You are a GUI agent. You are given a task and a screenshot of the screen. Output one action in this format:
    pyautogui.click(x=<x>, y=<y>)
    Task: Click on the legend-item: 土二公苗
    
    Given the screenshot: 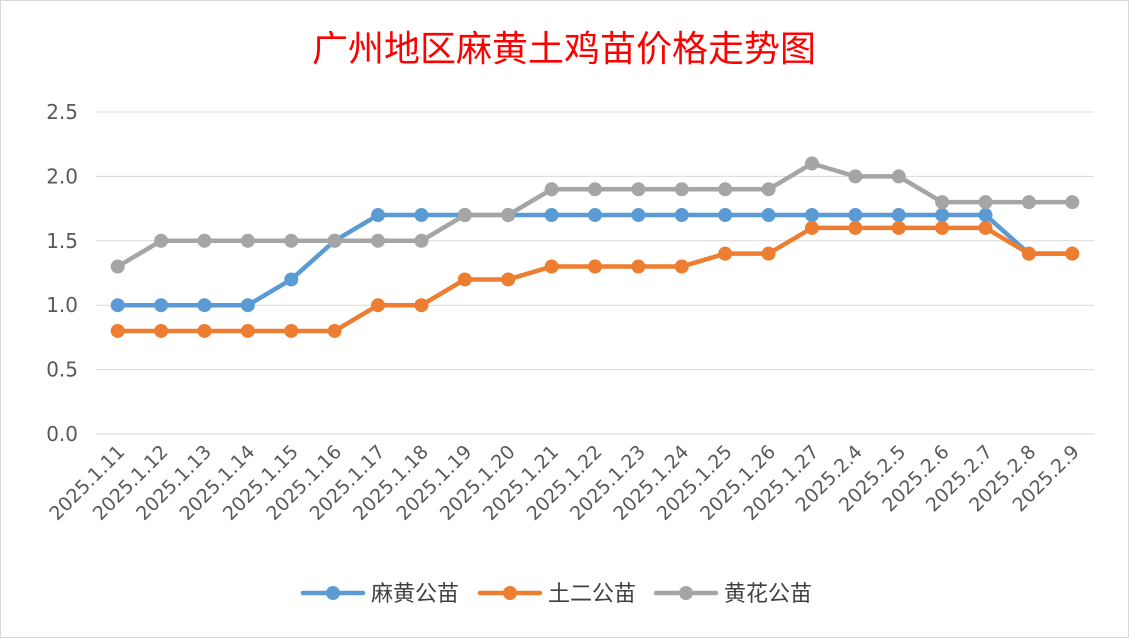 What is the action you would take?
    pyautogui.click(x=556, y=594)
    